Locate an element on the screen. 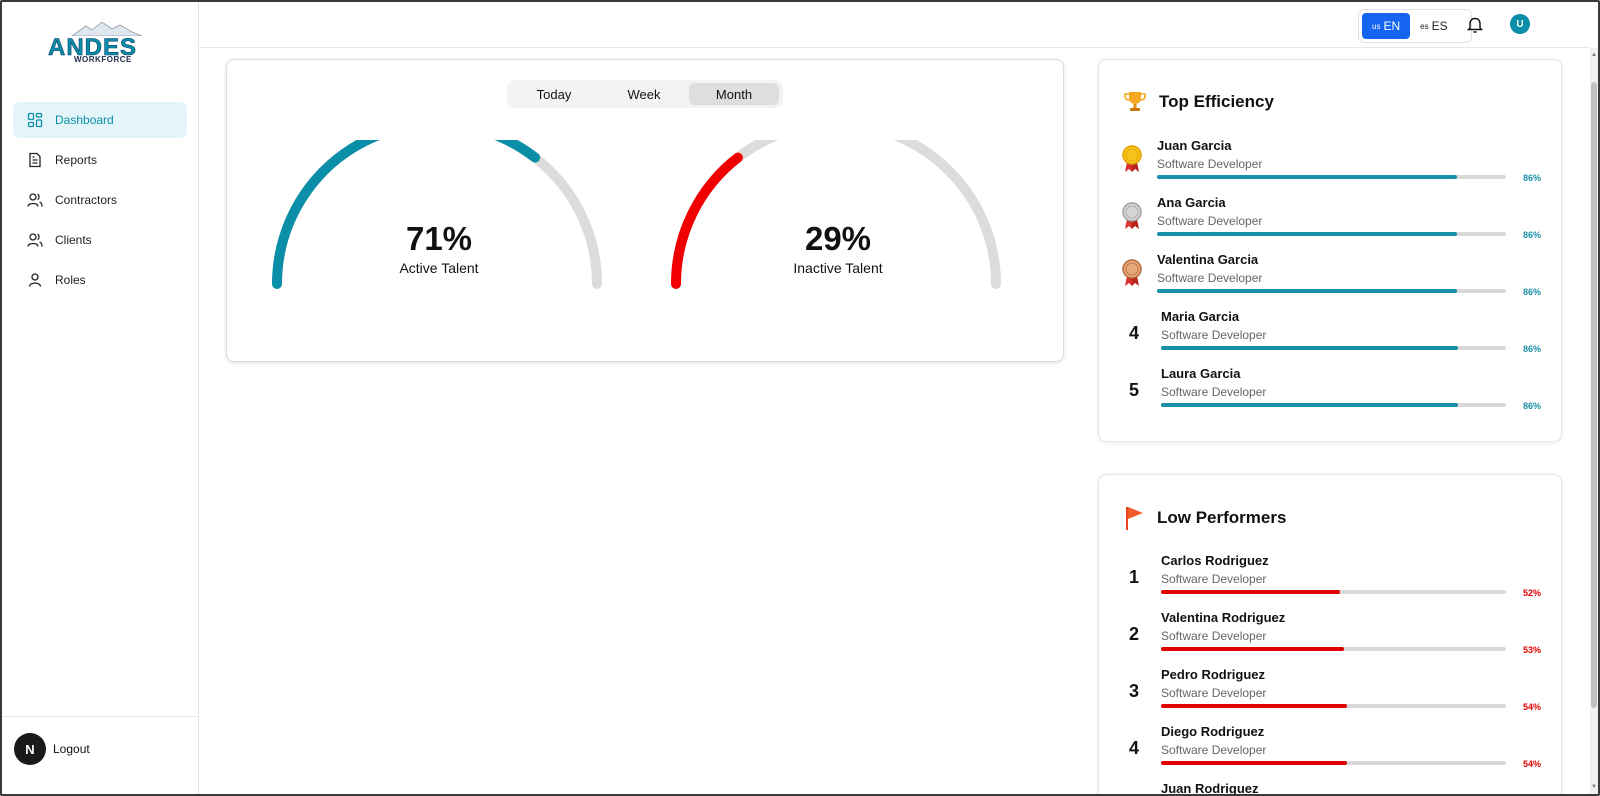  list-item: 3 Pedro Rodriguez Software Developer 54% is located at coordinates (1331, 692).